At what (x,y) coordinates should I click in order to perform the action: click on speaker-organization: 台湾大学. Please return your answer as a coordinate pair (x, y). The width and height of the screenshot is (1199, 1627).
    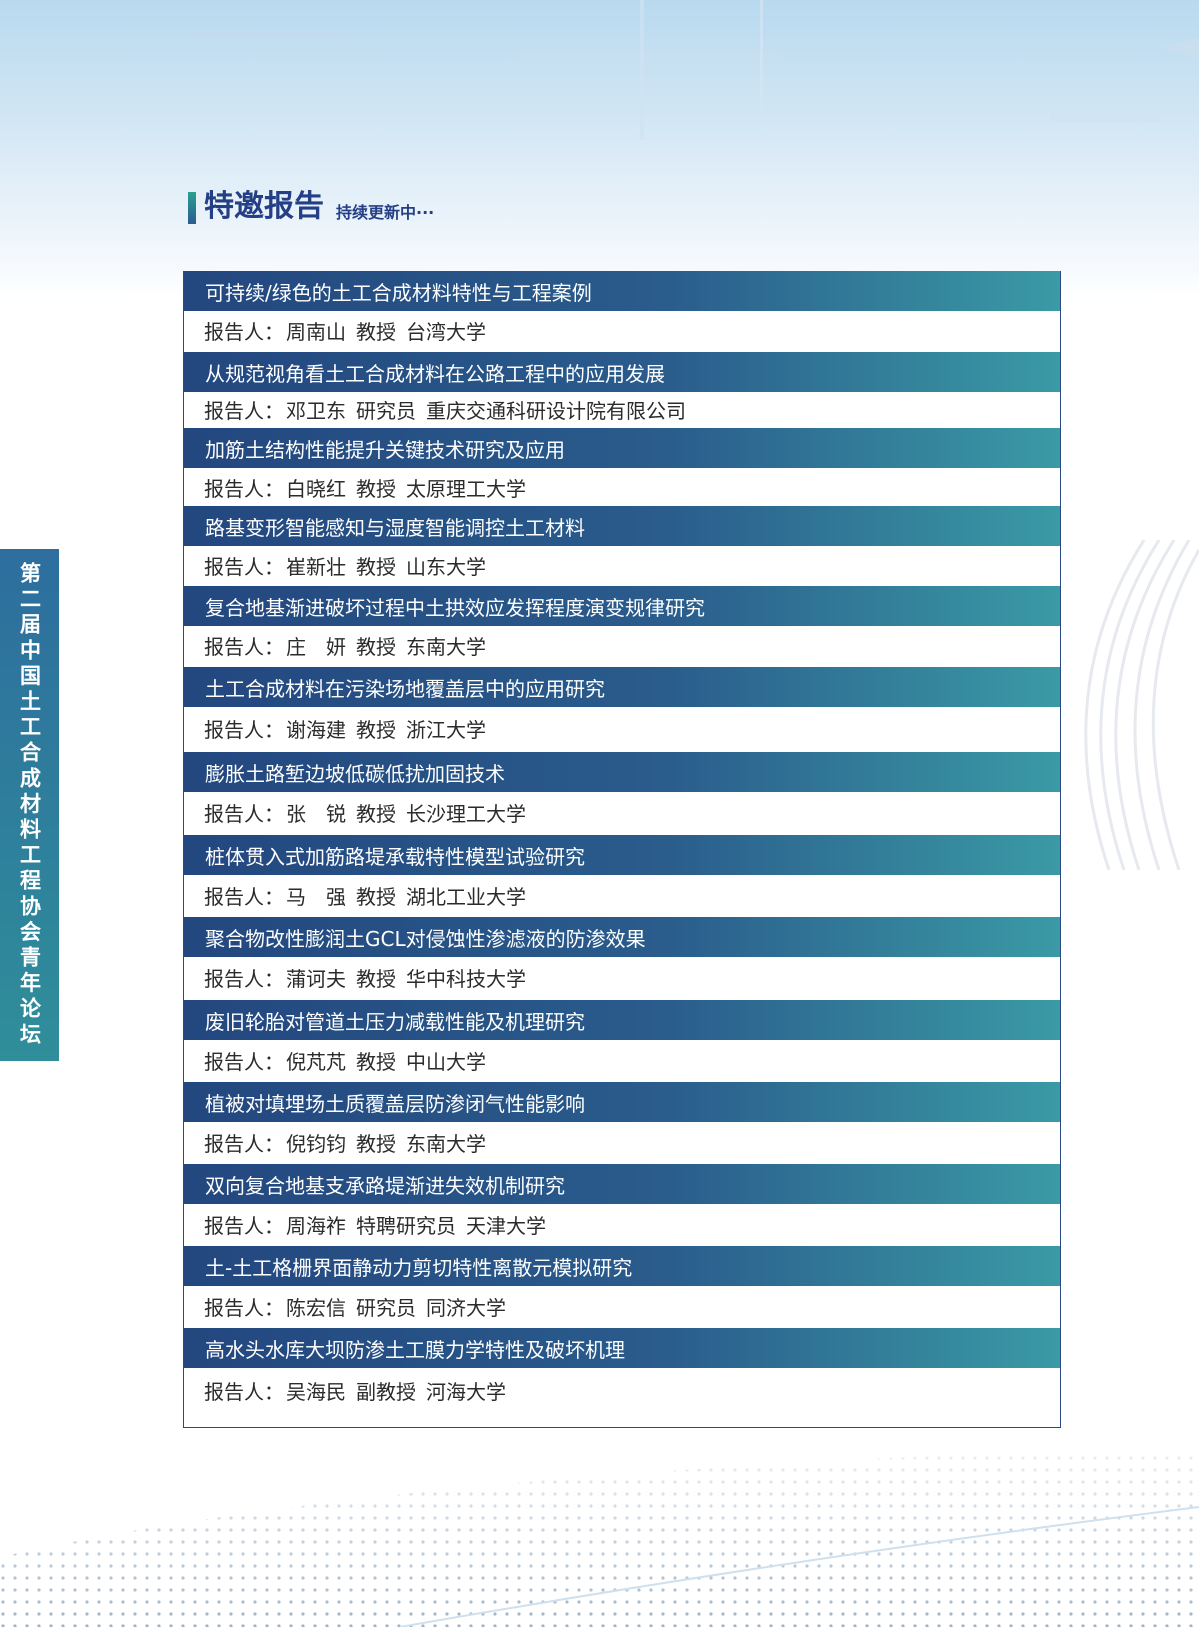
    Looking at the image, I should click on (446, 332).